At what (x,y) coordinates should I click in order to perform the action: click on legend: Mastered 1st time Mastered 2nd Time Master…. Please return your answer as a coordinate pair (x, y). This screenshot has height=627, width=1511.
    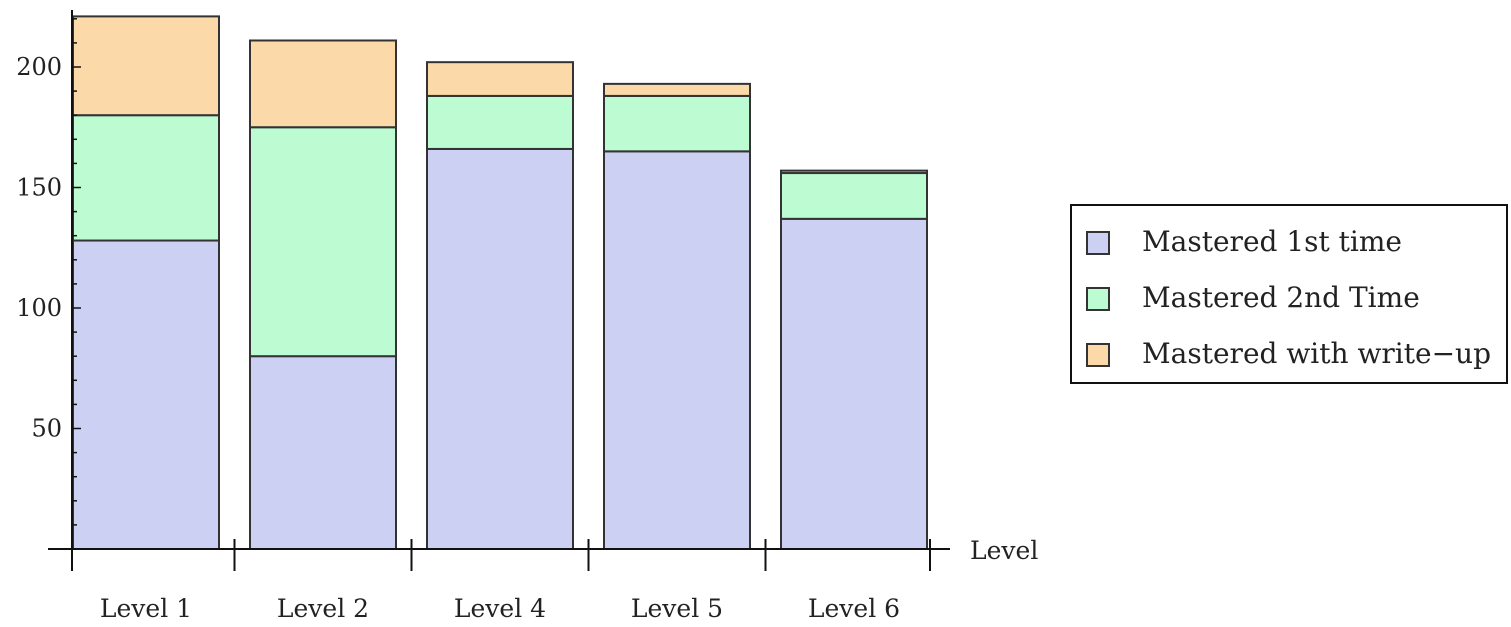
    Looking at the image, I should click on (1289, 294).